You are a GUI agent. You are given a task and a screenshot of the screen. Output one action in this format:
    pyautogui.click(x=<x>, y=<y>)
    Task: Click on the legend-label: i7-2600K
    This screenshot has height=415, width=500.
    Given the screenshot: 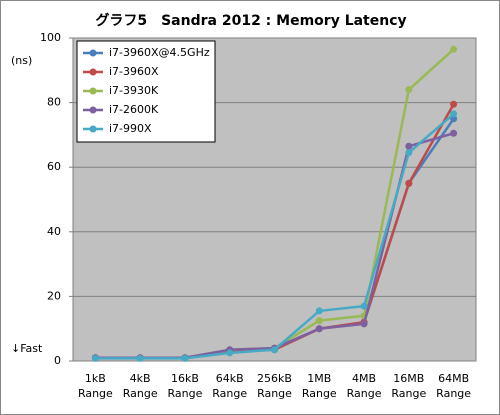 What is the action you would take?
    pyautogui.click(x=134, y=109)
    